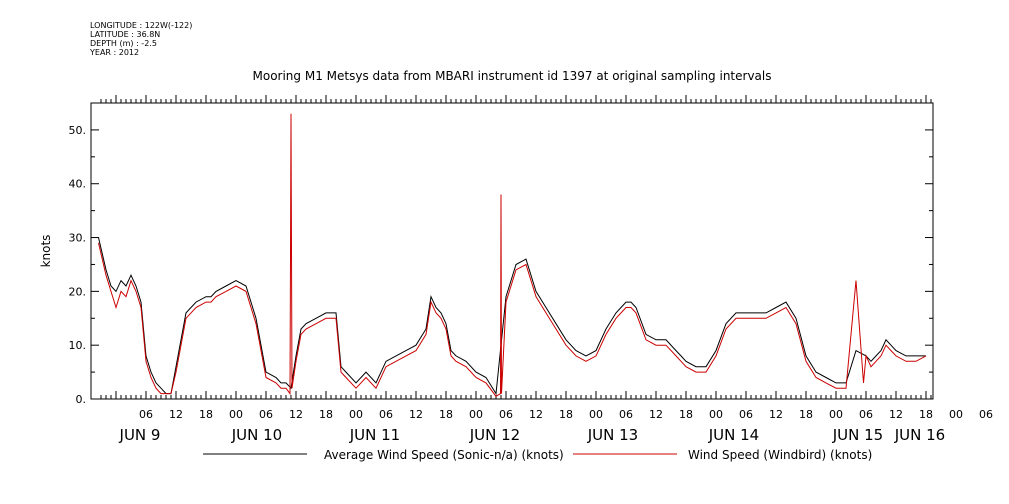 This screenshot has width=1009, height=504. Describe the element at coordinates (374, 435) in the screenshot. I see `x-day-label: JUN 11` at that location.